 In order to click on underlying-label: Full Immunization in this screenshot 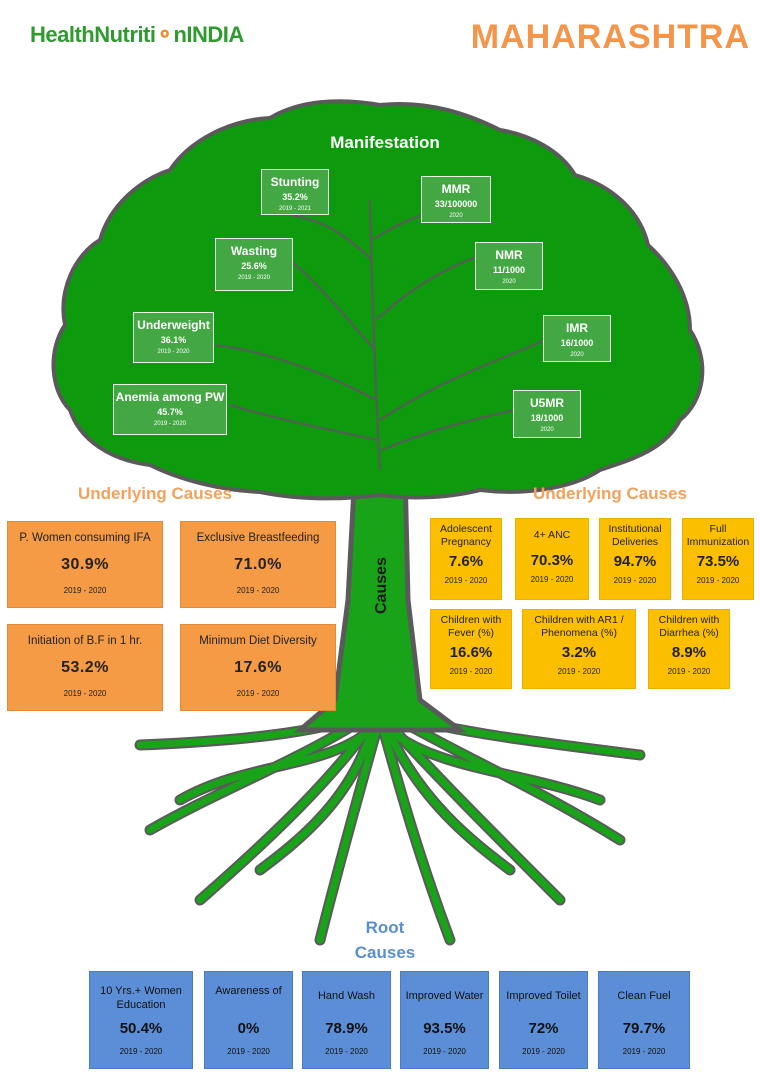, I will do `click(718, 535)`.